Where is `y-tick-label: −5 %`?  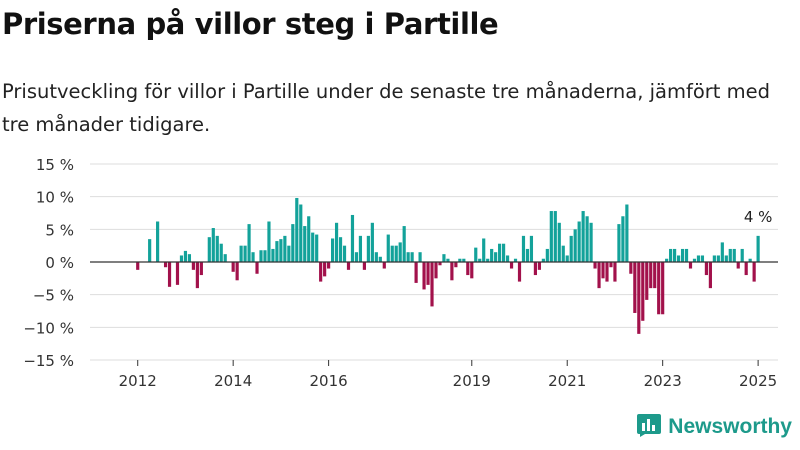
y-tick-label: −5 % is located at coordinates (53, 296).